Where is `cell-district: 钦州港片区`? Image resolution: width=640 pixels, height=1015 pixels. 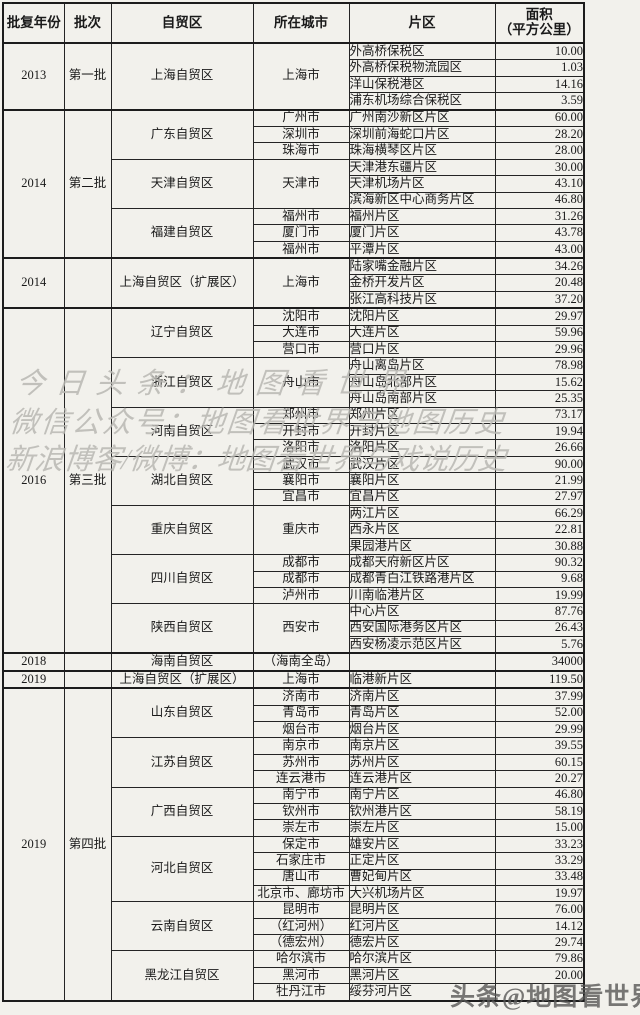 cell-district: 钦州港片区 is located at coordinates (422, 811).